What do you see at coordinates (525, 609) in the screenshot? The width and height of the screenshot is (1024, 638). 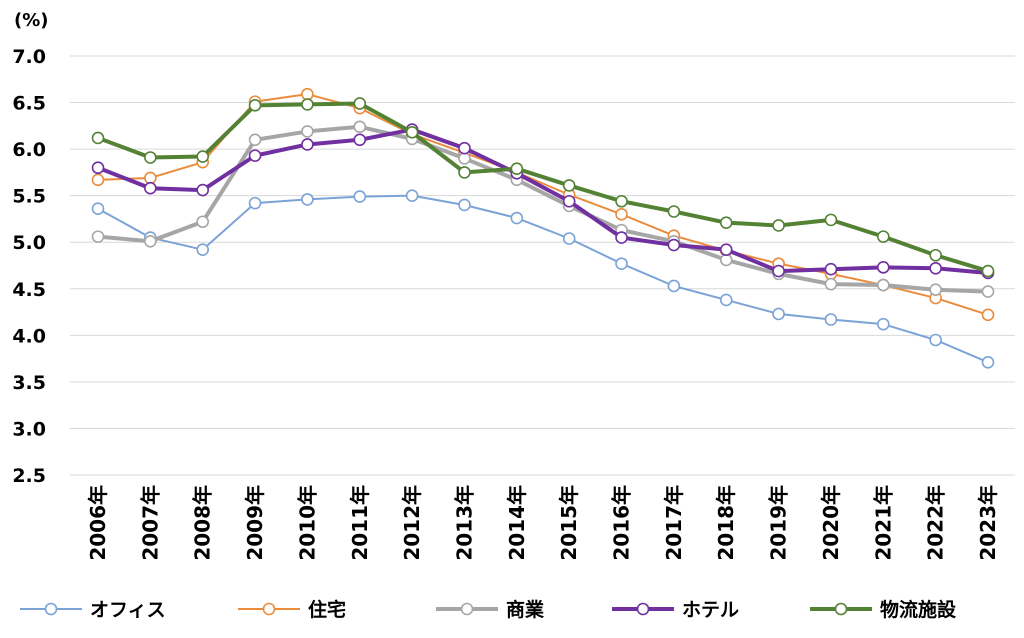 I see `legend-label: 商業` at bounding box center [525, 609].